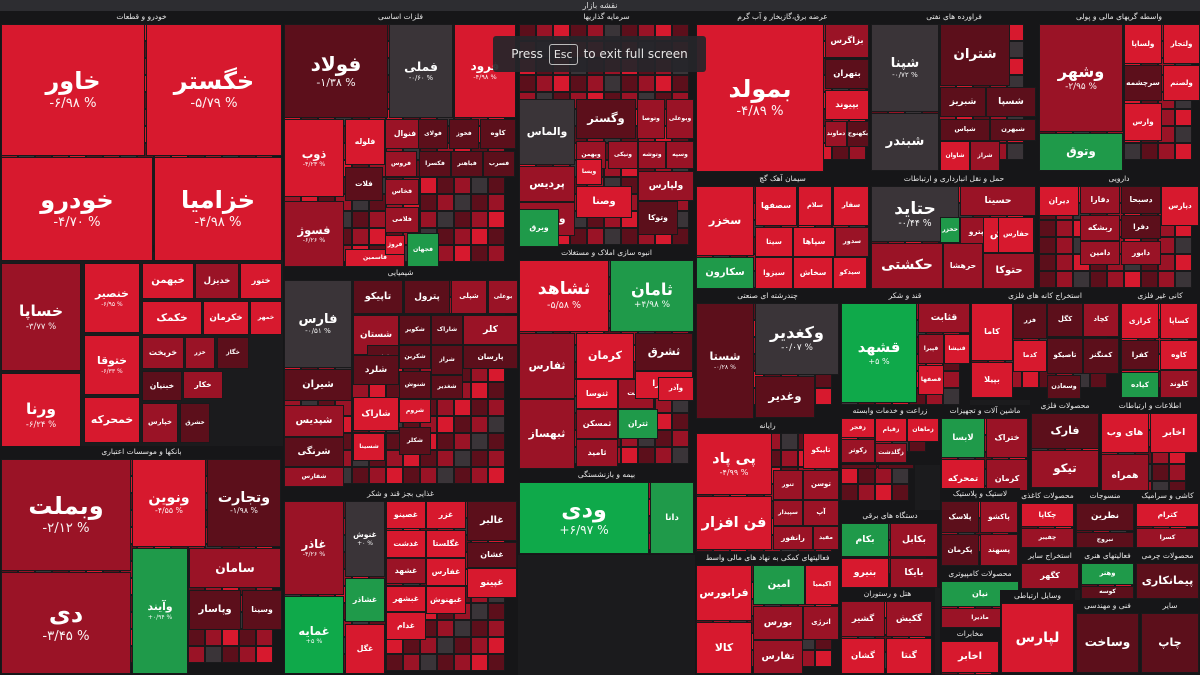 Image resolution: width=1200 pixels, height=675 pixels. I want to click on stock-tile: وشهر -۲/۹۵ %, so click(1081, 78).